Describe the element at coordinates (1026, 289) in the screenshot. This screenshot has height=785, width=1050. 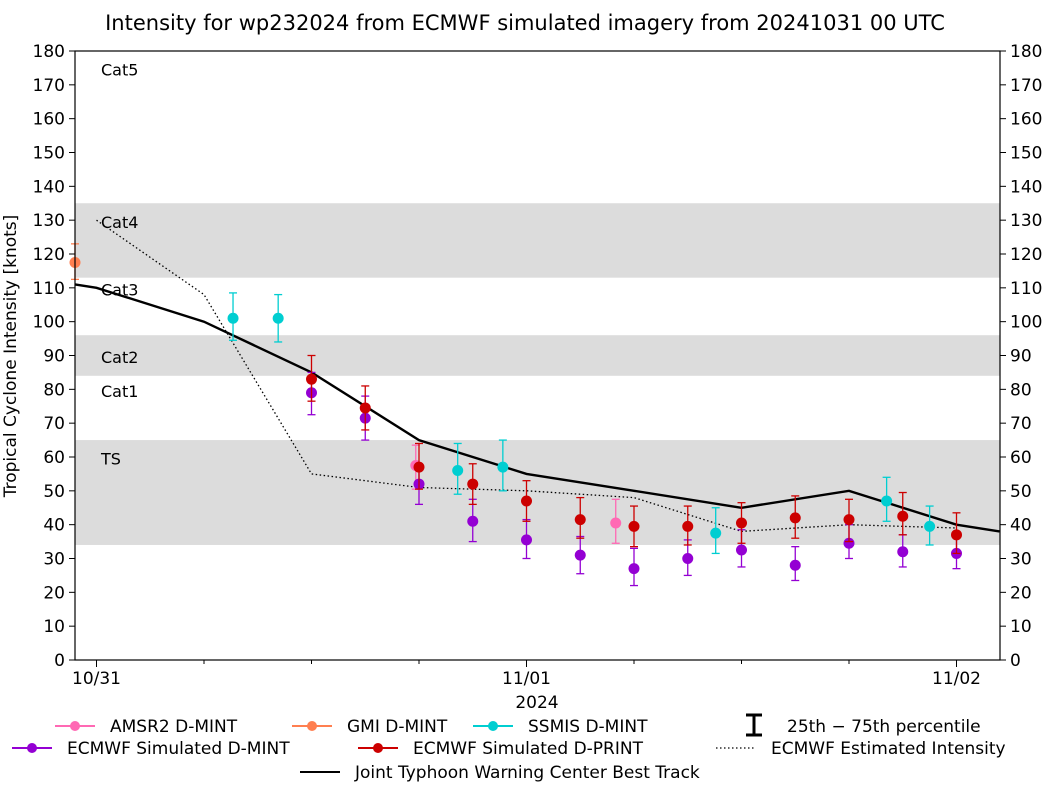
I see `y-tick-label-right: 110` at that location.